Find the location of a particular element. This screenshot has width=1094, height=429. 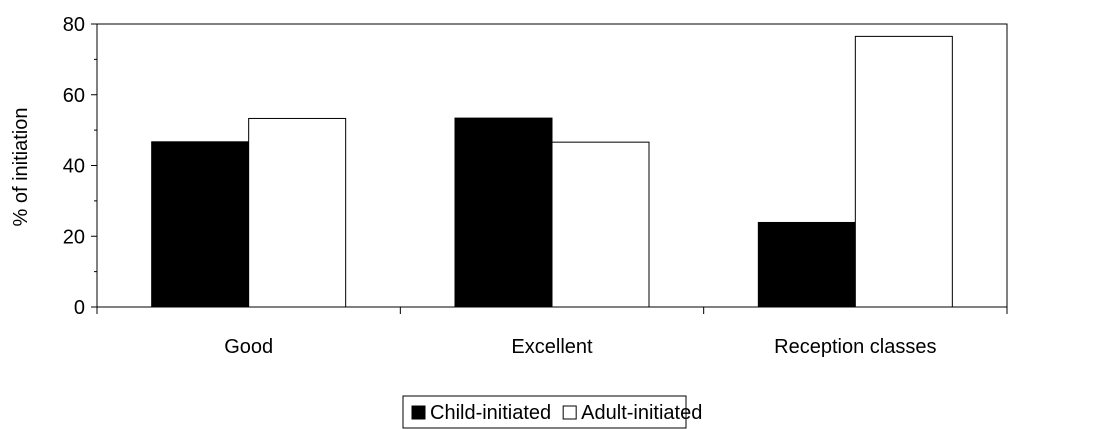

y-tick-label: 60 is located at coordinates (74, 96).